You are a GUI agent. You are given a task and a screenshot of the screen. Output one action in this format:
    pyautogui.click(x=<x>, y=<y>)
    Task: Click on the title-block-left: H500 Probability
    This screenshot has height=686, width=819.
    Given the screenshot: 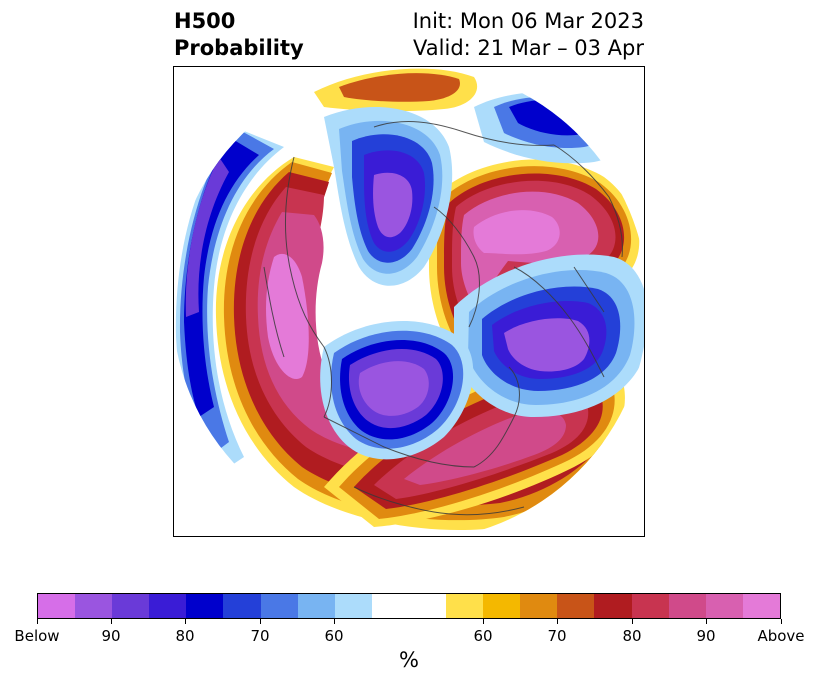 What is the action you would take?
    pyautogui.click(x=239, y=35)
    